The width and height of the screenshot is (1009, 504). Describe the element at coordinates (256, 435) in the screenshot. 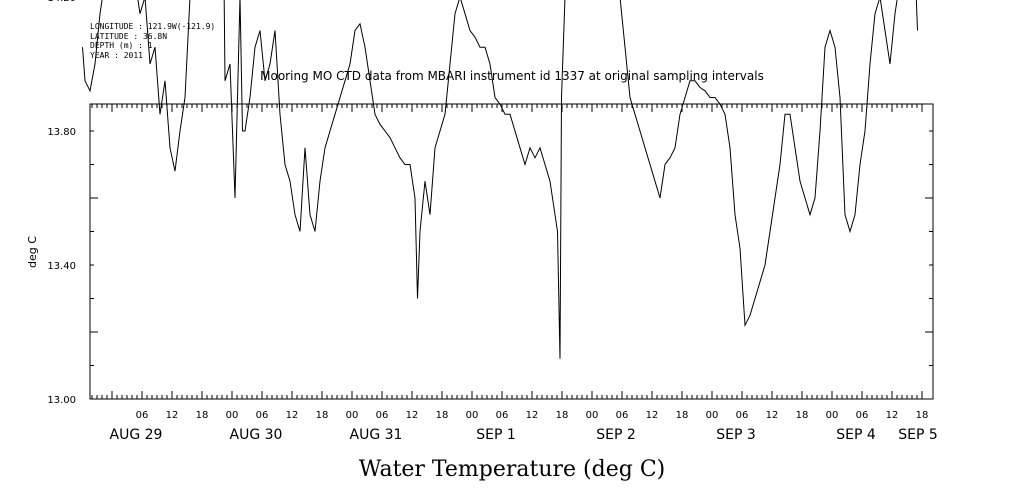

I see `day-label: AUG 30` at that location.